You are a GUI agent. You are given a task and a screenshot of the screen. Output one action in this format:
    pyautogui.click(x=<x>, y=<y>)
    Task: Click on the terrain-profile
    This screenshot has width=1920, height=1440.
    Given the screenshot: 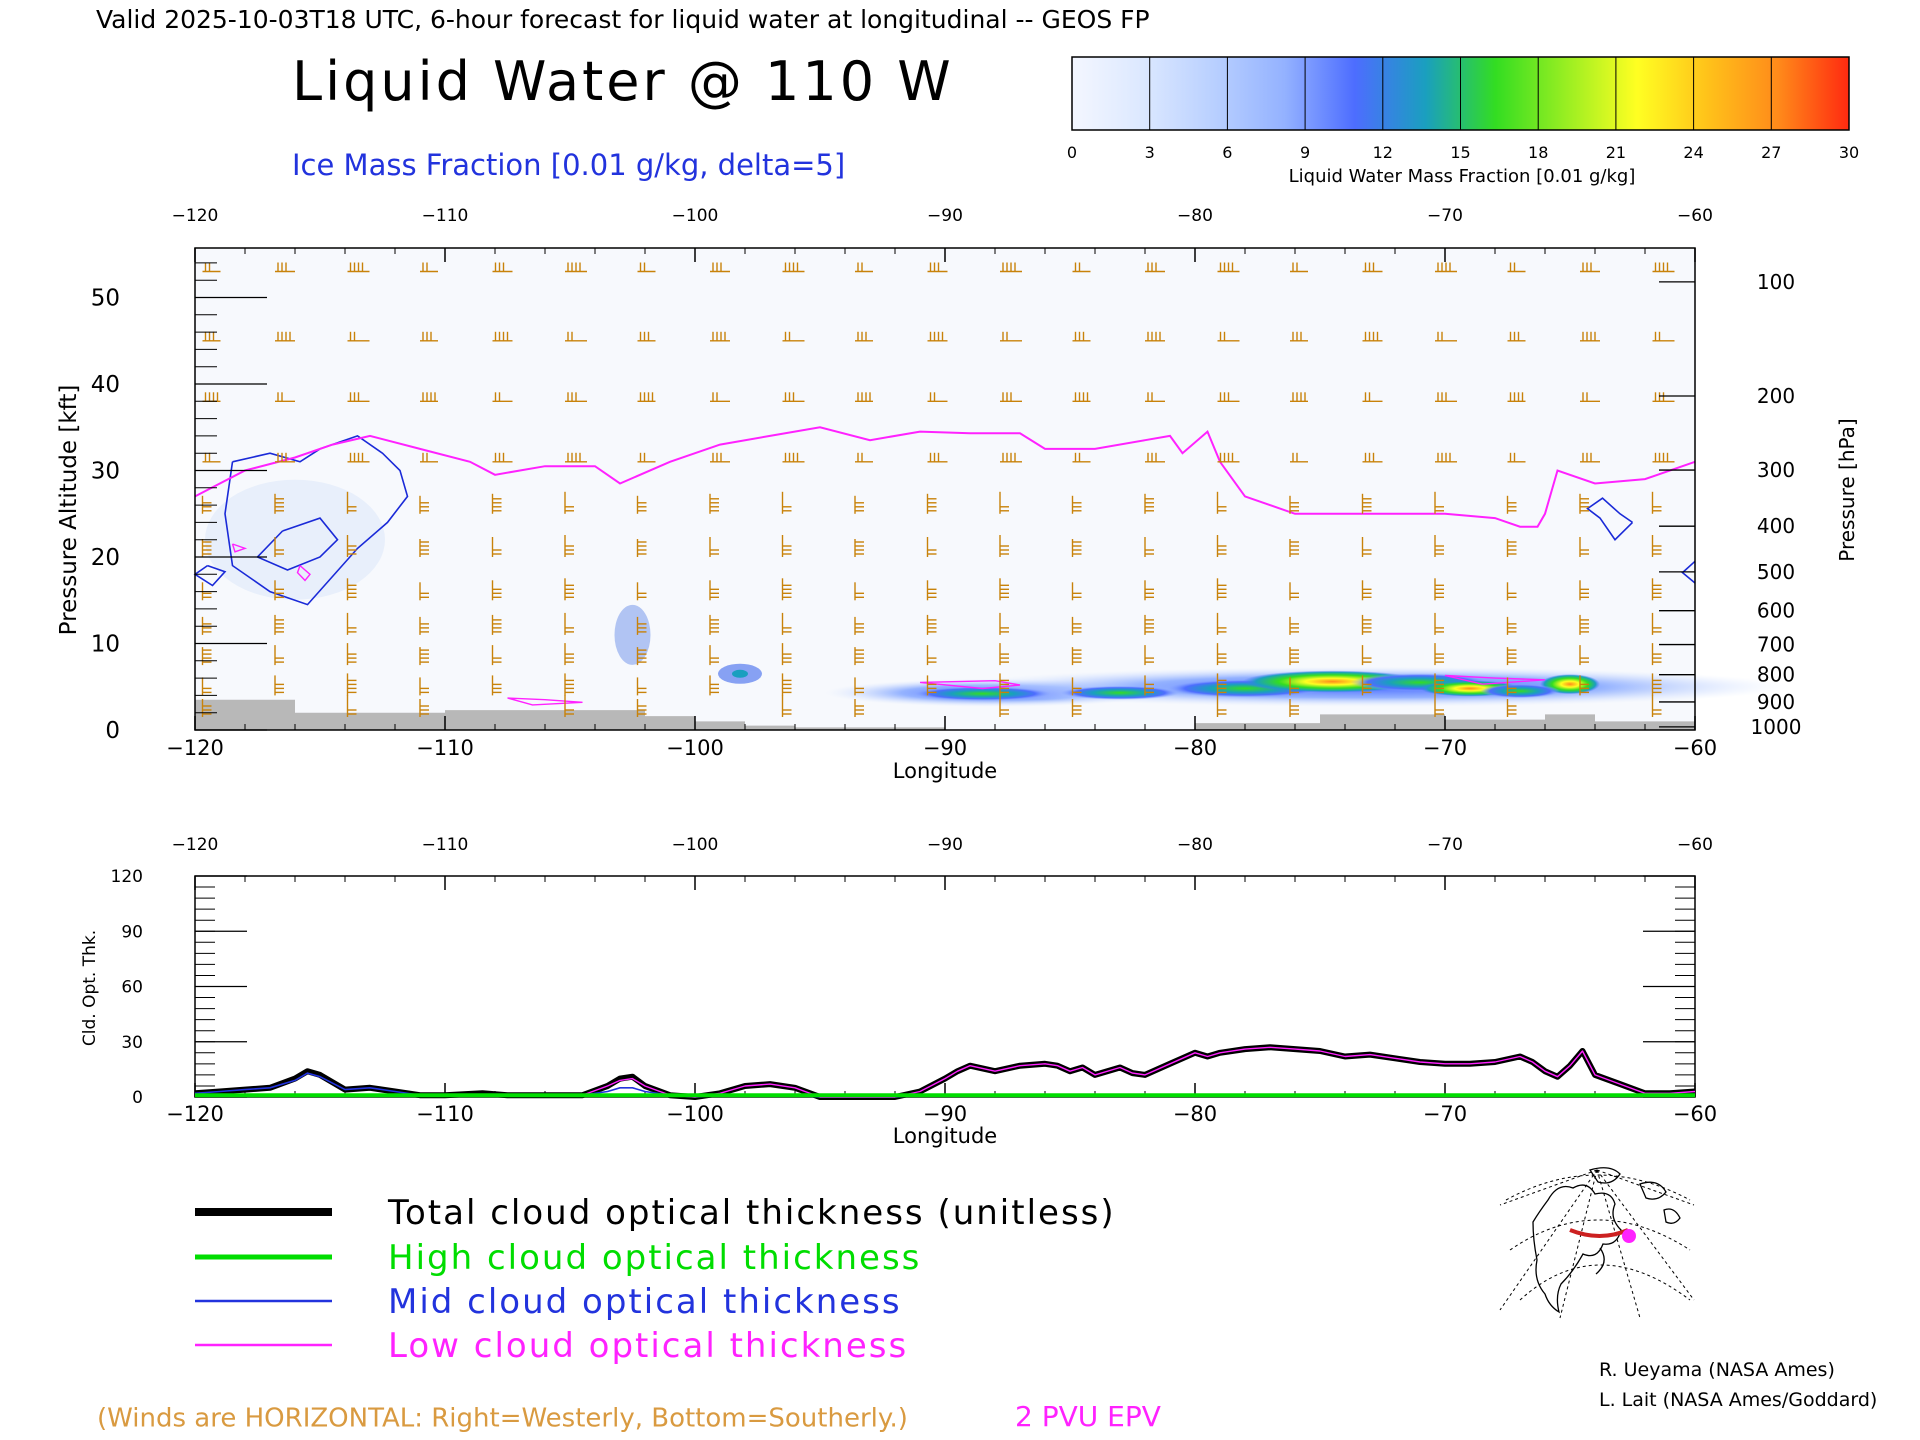 What is the action you would take?
    pyautogui.click(x=945, y=714)
    